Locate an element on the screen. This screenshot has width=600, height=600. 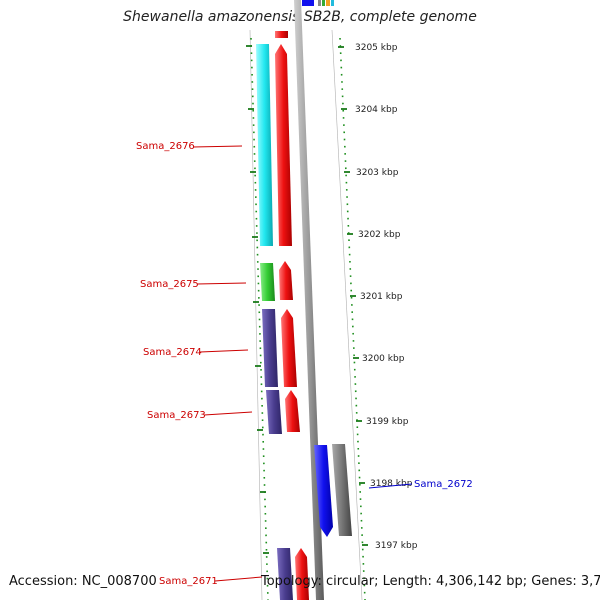
feature-sama-2671-cog is located at coordinates (285, 574).